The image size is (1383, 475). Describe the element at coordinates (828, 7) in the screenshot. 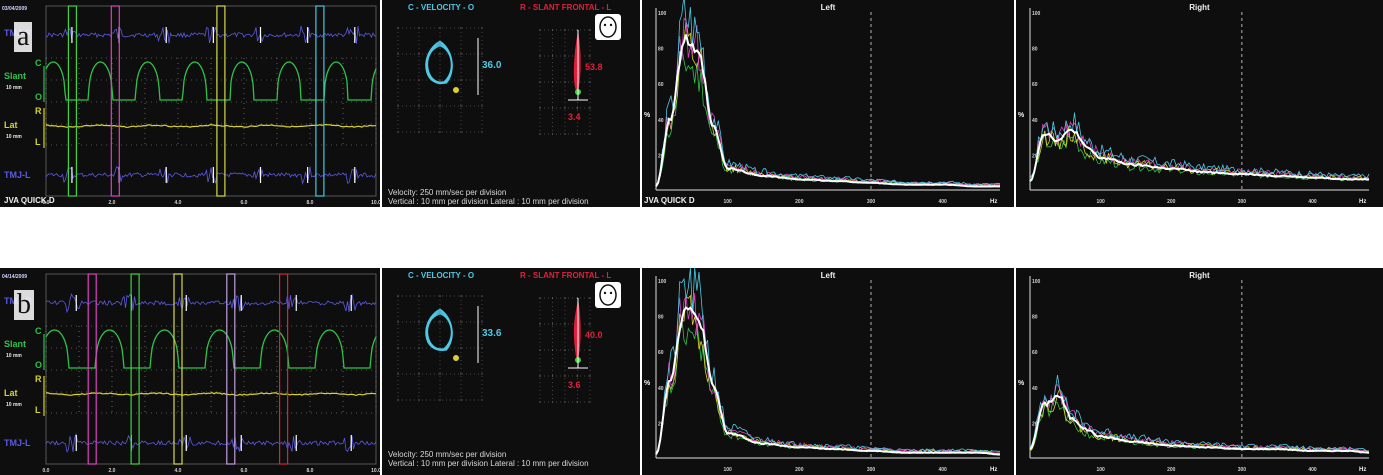

I see `spectrum-title: Left` at that location.